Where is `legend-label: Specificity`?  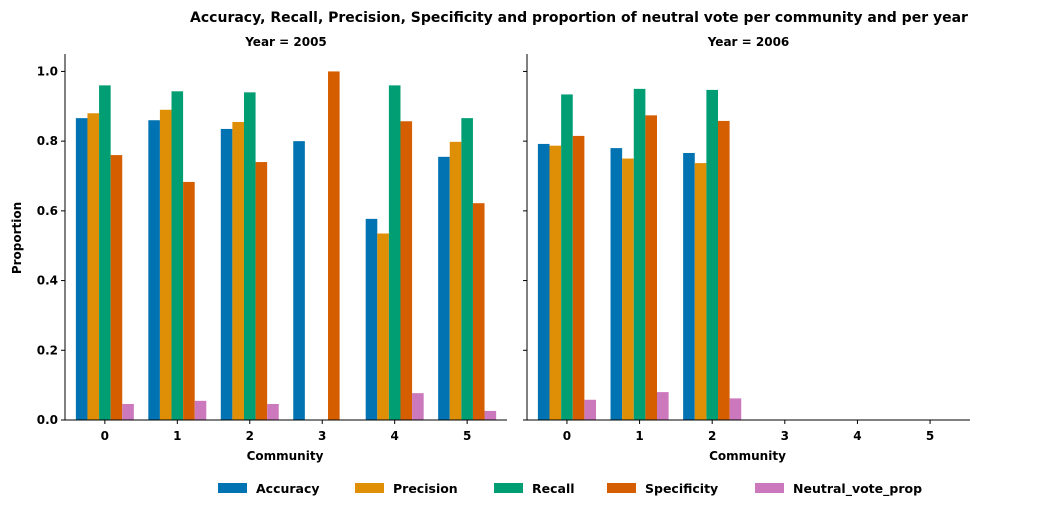 legend-label: Specificity is located at coordinates (681, 488).